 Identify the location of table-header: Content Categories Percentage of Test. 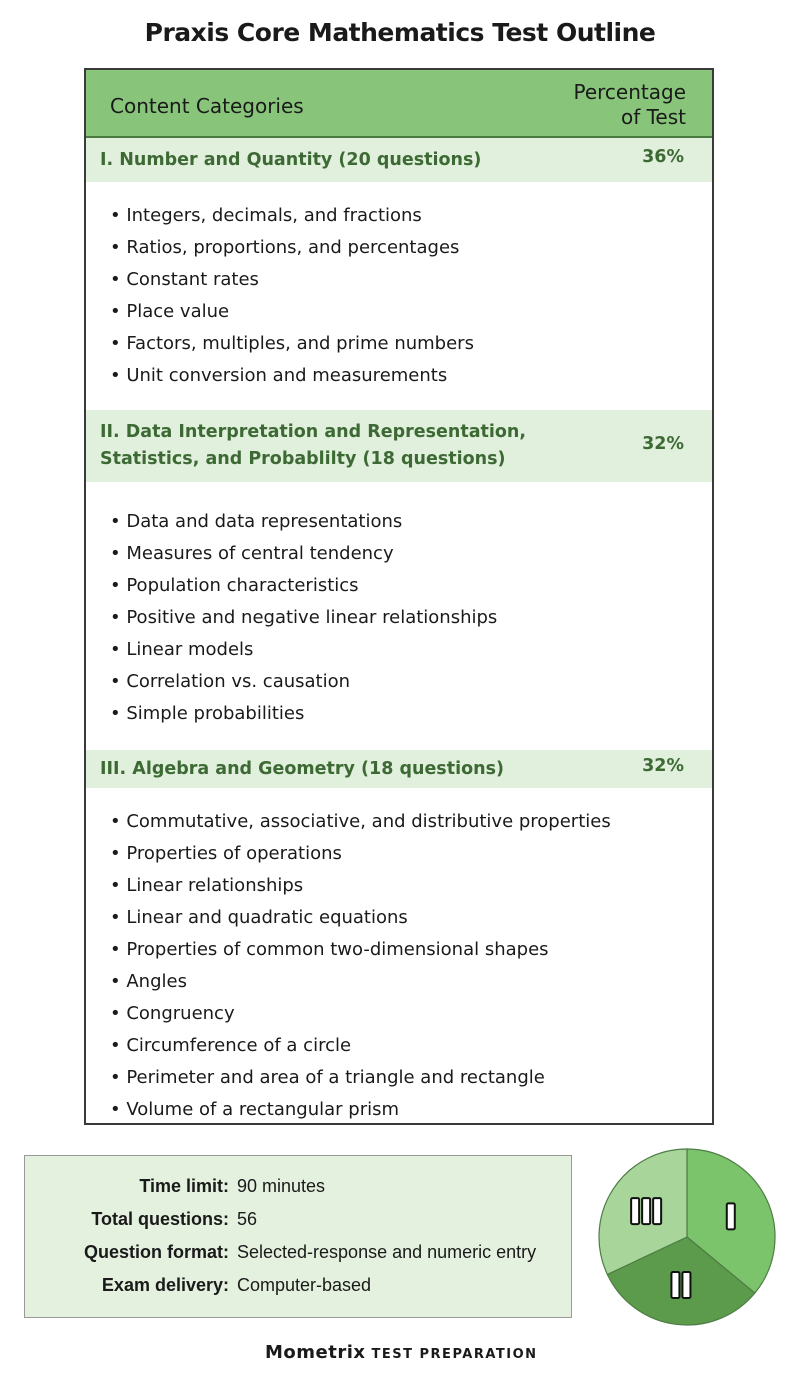
(399, 104).